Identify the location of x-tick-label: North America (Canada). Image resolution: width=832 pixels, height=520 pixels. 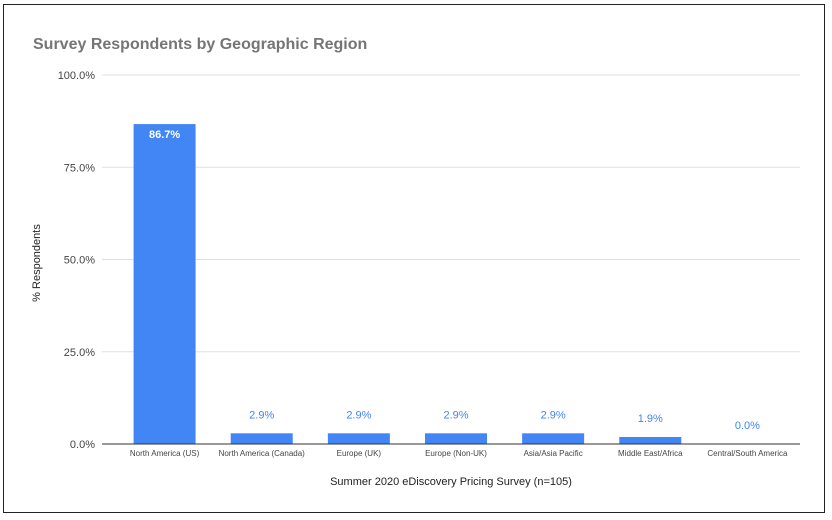
(262, 453).